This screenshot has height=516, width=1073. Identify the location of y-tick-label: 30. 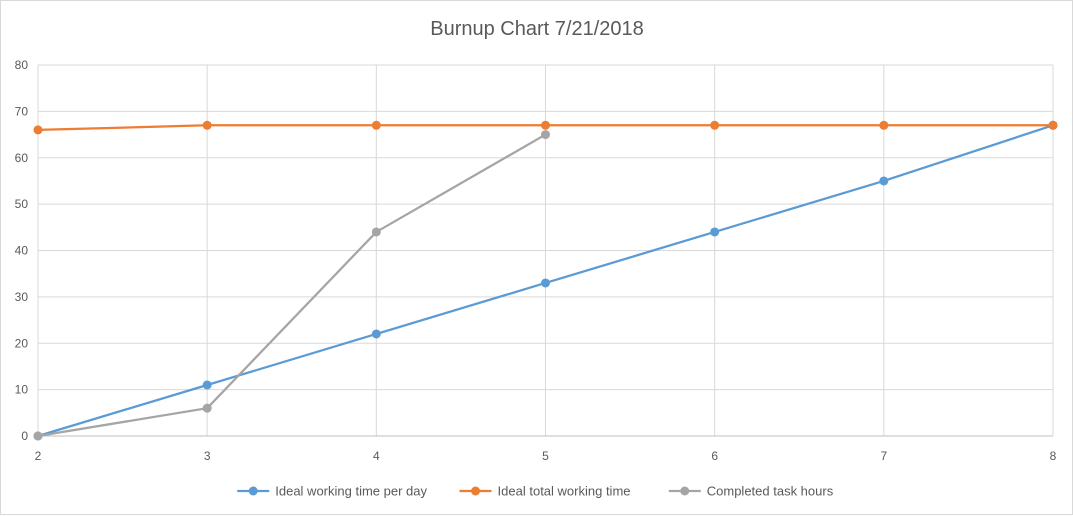
(22, 297).